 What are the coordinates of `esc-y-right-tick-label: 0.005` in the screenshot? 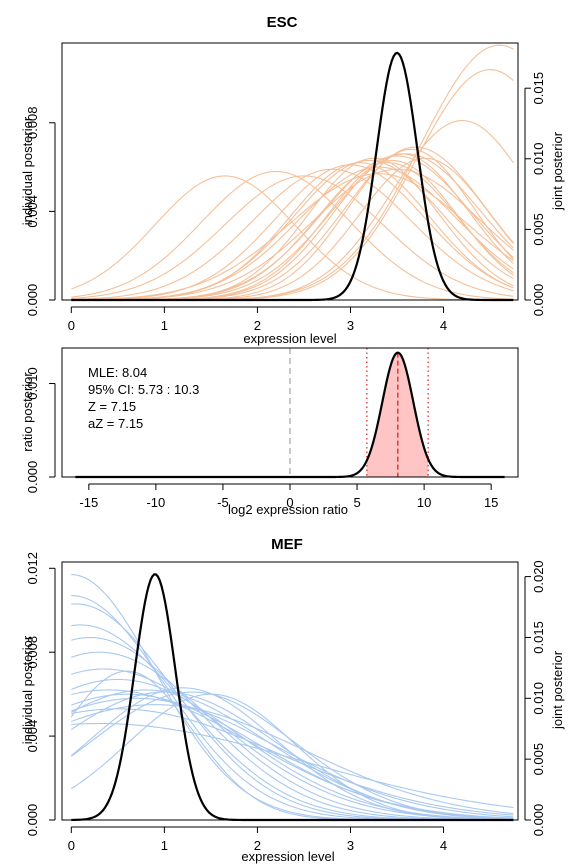 It's located at (538, 229).